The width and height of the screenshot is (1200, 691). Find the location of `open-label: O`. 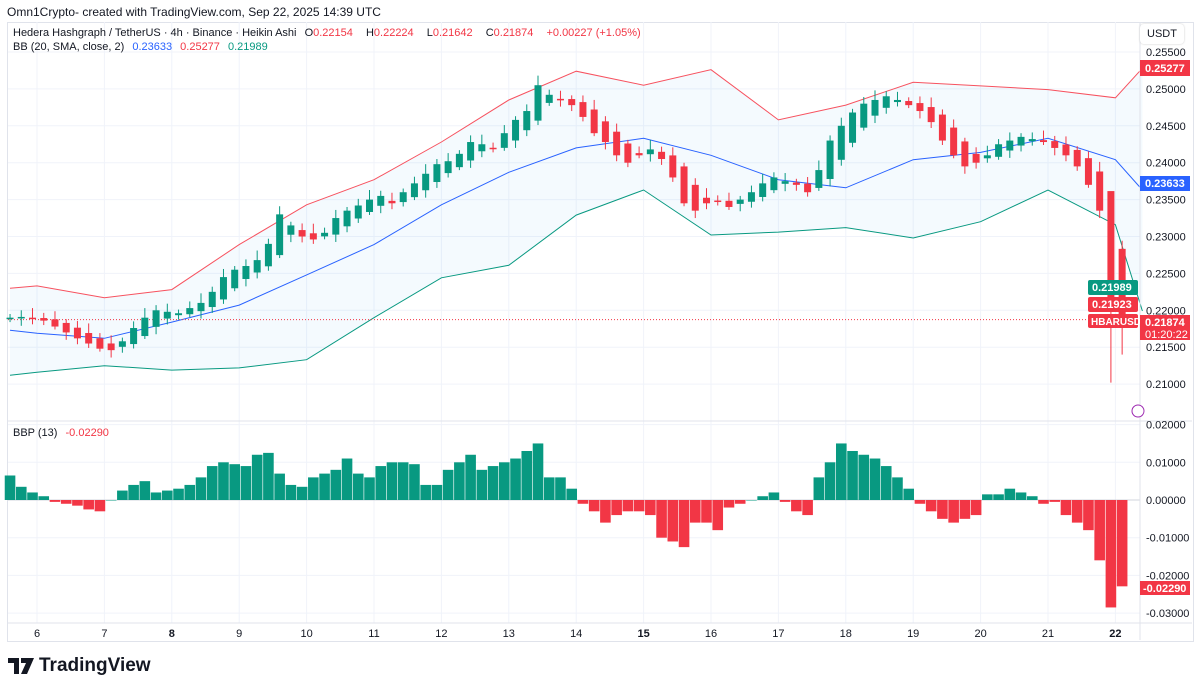

open-label: O is located at coordinates (309, 33).